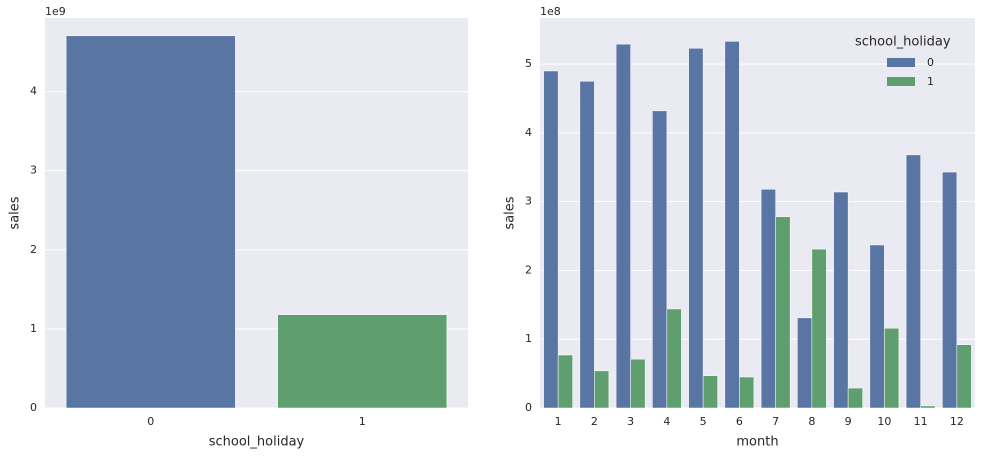 The height and width of the screenshot is (459, 987). I want to click on x-tick-label: 8, so click(811, 421).